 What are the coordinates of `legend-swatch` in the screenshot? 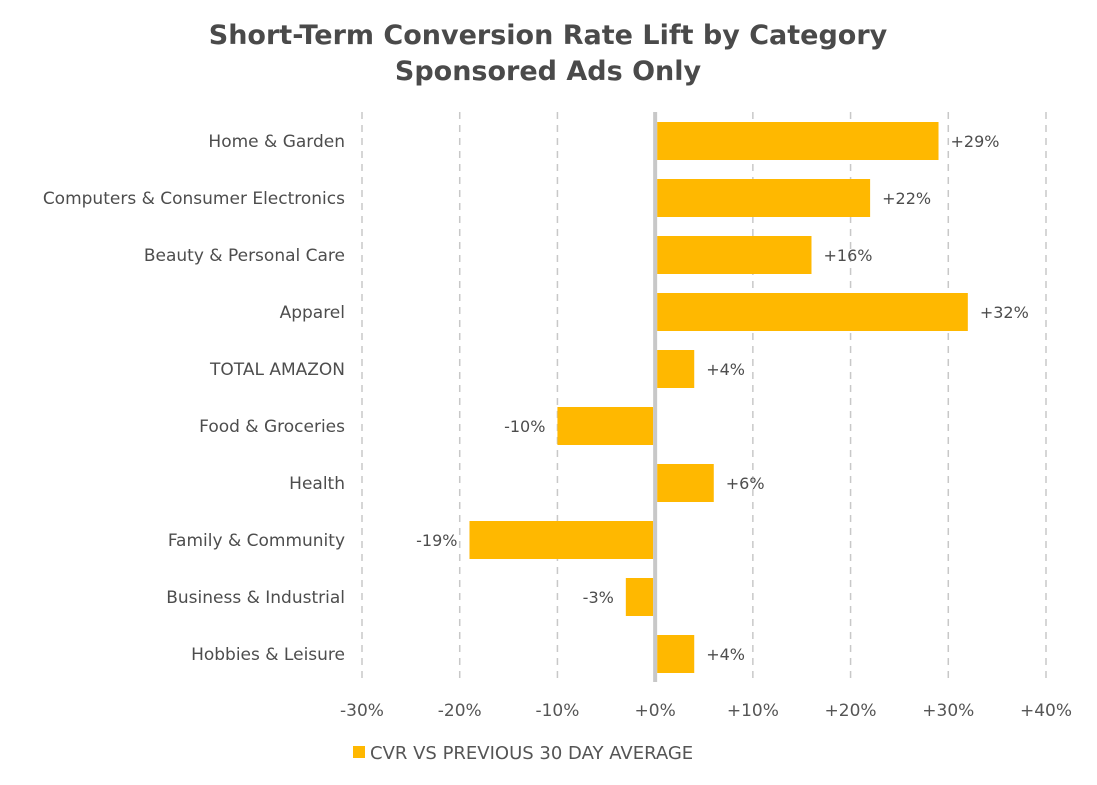 It's located at (359, 752).